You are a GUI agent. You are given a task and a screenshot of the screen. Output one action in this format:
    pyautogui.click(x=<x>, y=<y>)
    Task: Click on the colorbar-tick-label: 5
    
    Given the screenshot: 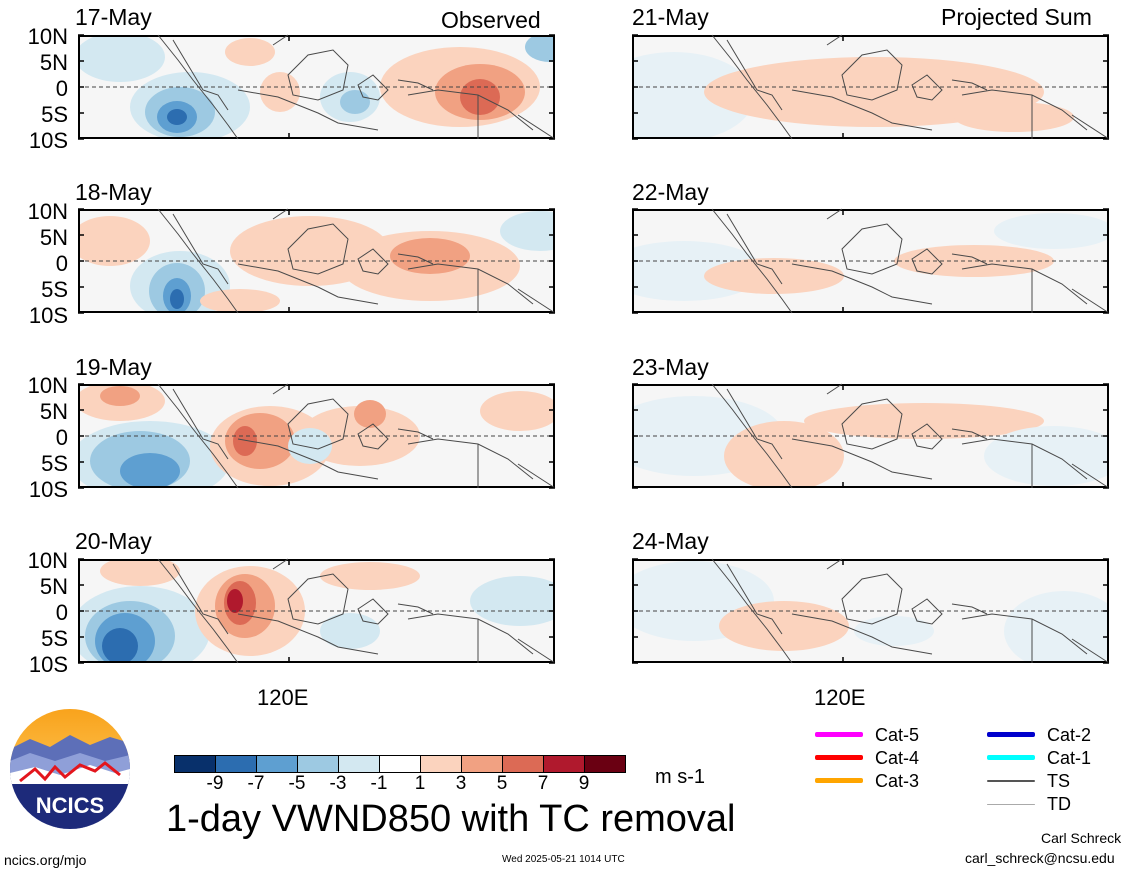 What is the action you would take?
    pyautogui.click(x=502, y=783)
    